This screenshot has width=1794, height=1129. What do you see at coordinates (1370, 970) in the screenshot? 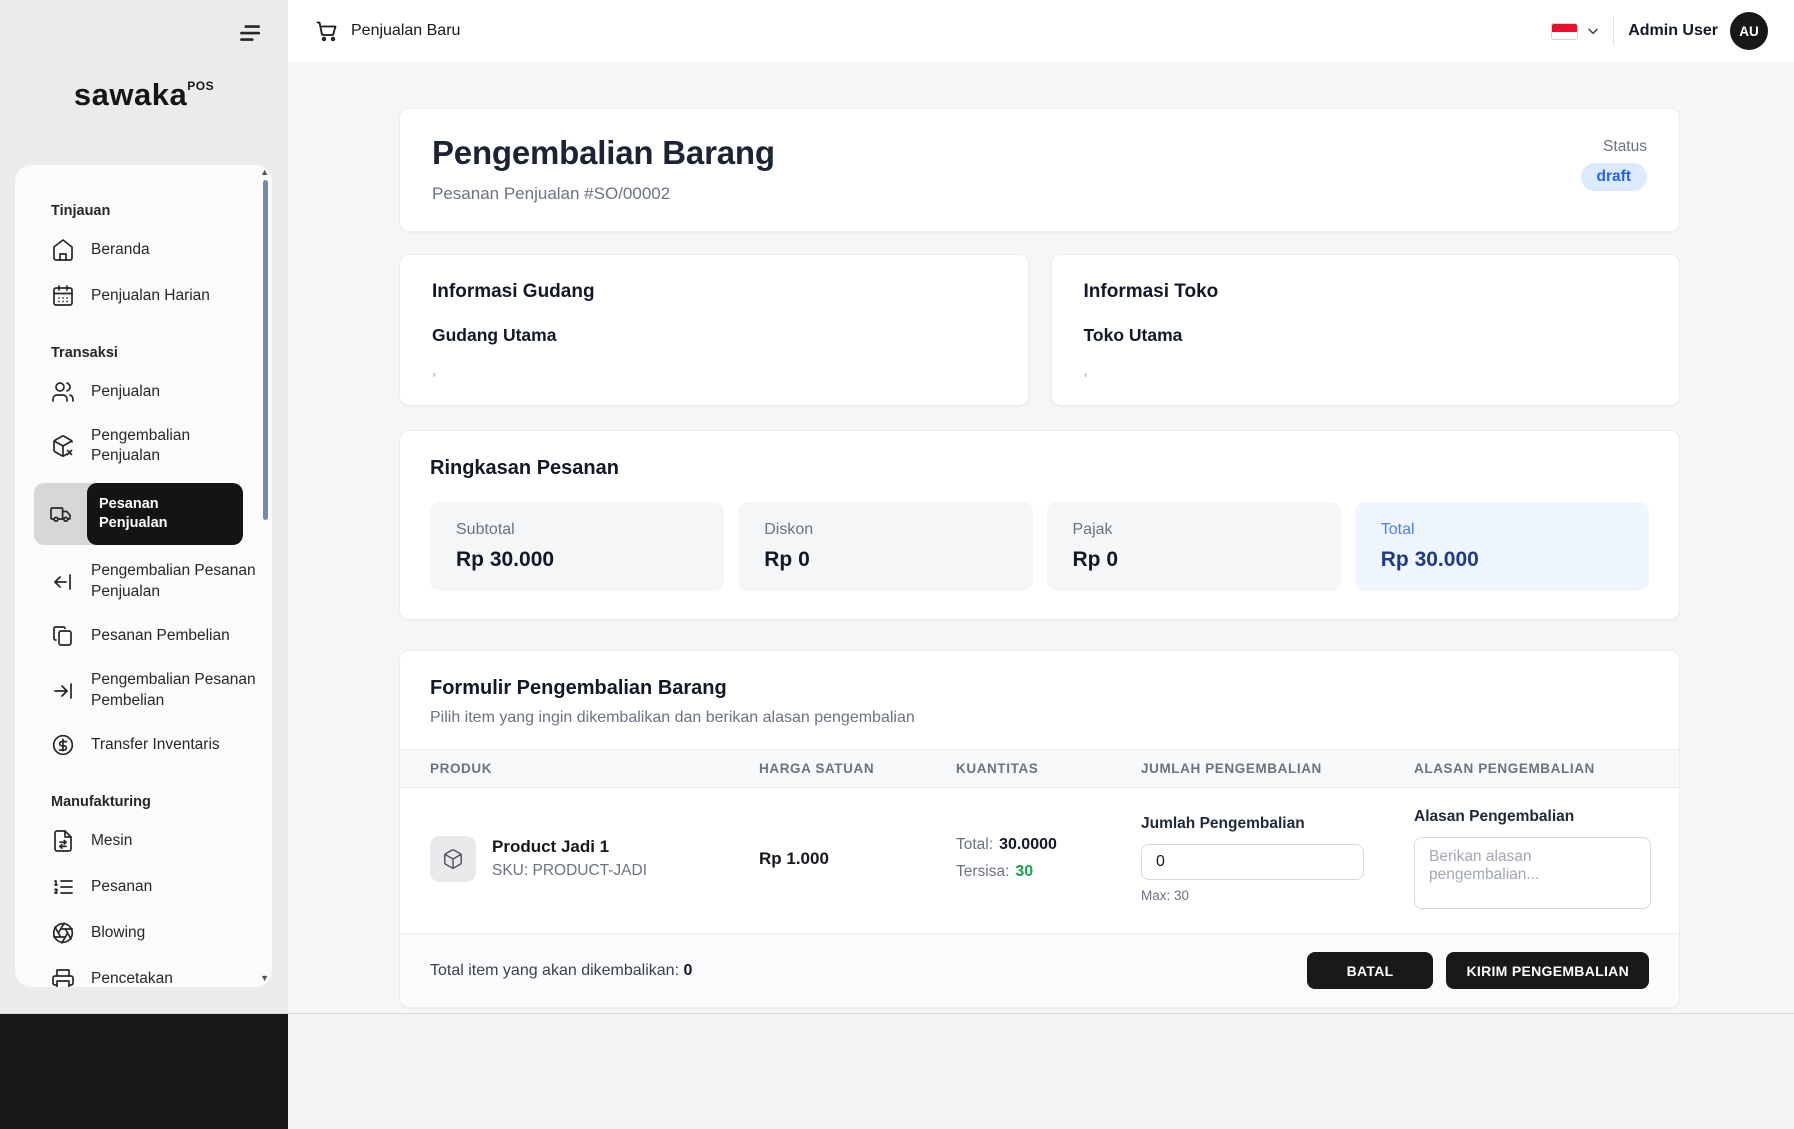
I see `cancel-button: BATAL` at bounding box center [1370, 970].